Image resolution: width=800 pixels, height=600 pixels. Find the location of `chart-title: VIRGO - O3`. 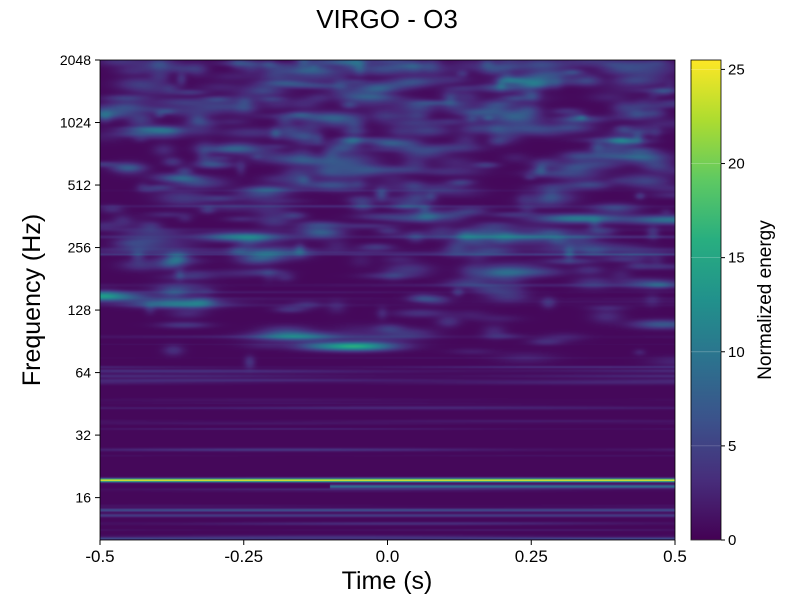

chart-title: VIRGO - O3 is located at coordinates (387, 19).